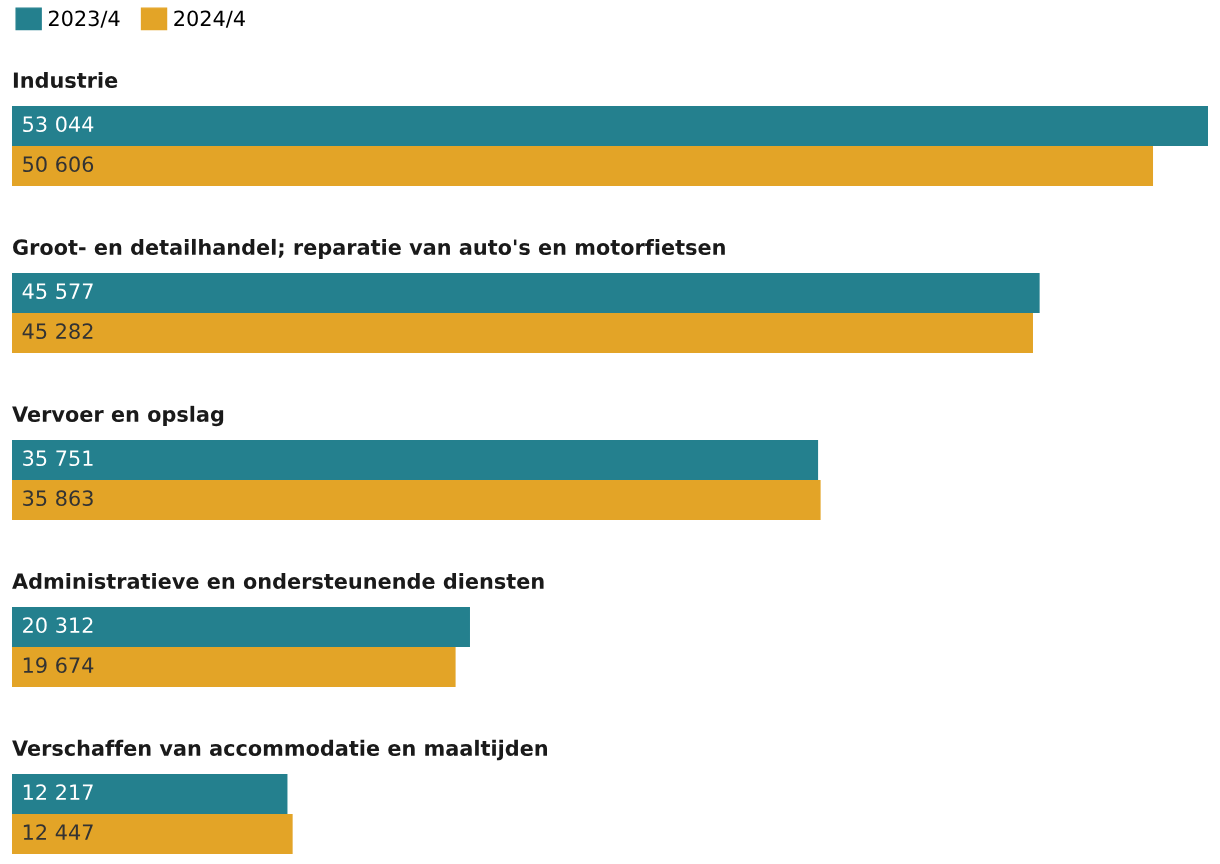  Describe the element at coordinates (278, 581) in the screenshot. I see `y-tick-label: Administratieve en ondersteunende diensten` at that location.